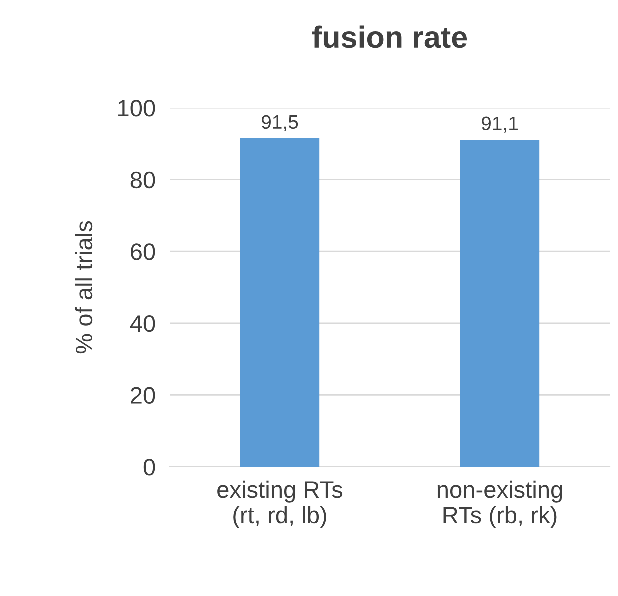  Describe the element at coordinates (143, 323) in the screenshot. I see `y-tick-label: 40` at that location.